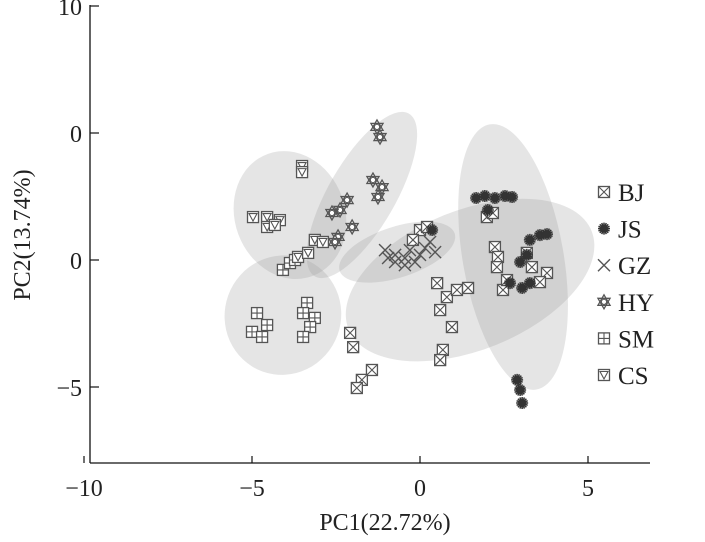 Image resolution: width=705 pixels, height=542 pixels. Describe the element at coordinates (329, 479) in the screenshot. I see `x-ticks: −10 −5 0 5` at that location.